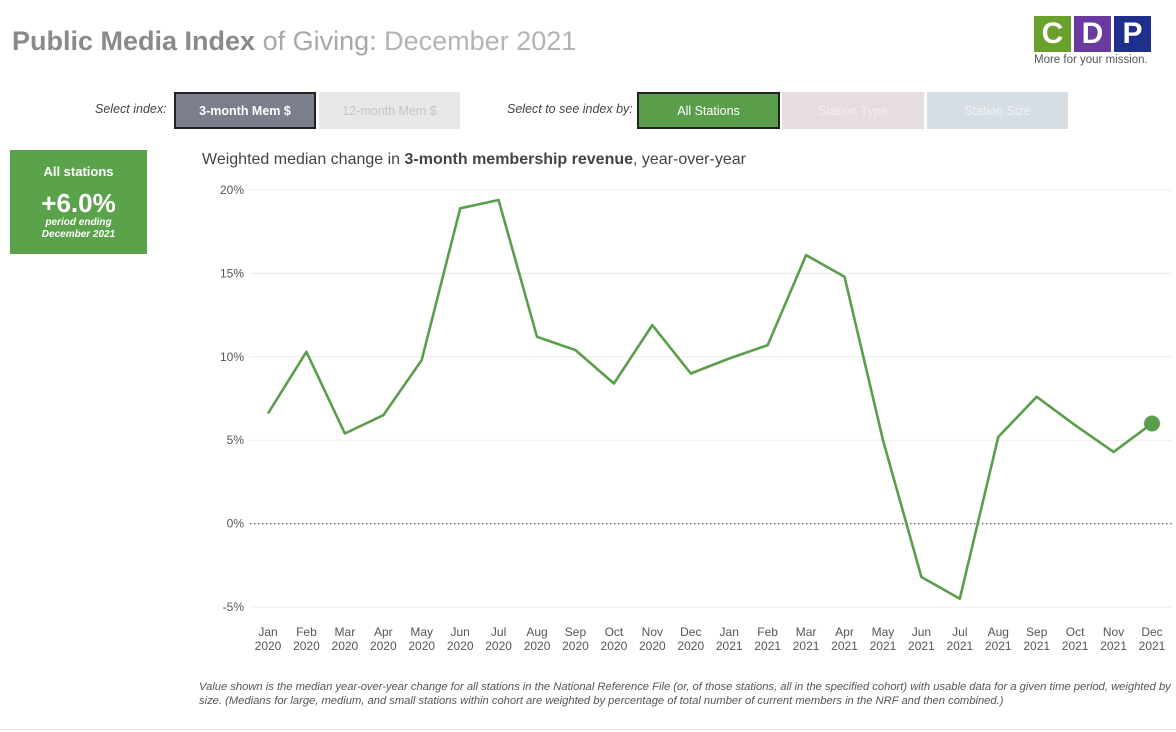  I want to click on y-tick-label: -5%, so click(234, 607).